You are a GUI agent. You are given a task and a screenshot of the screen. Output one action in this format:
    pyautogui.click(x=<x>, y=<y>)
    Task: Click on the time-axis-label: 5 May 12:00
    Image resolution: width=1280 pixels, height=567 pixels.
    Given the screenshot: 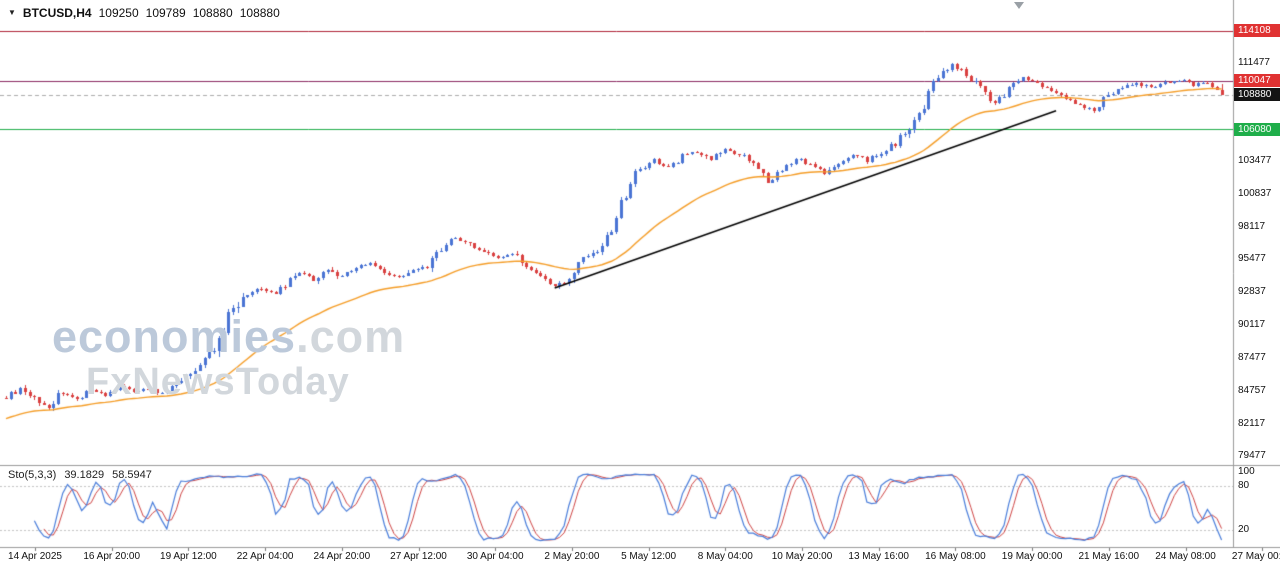 What is the action you would take?
    pyautogui.click(x=649, y=556)
    